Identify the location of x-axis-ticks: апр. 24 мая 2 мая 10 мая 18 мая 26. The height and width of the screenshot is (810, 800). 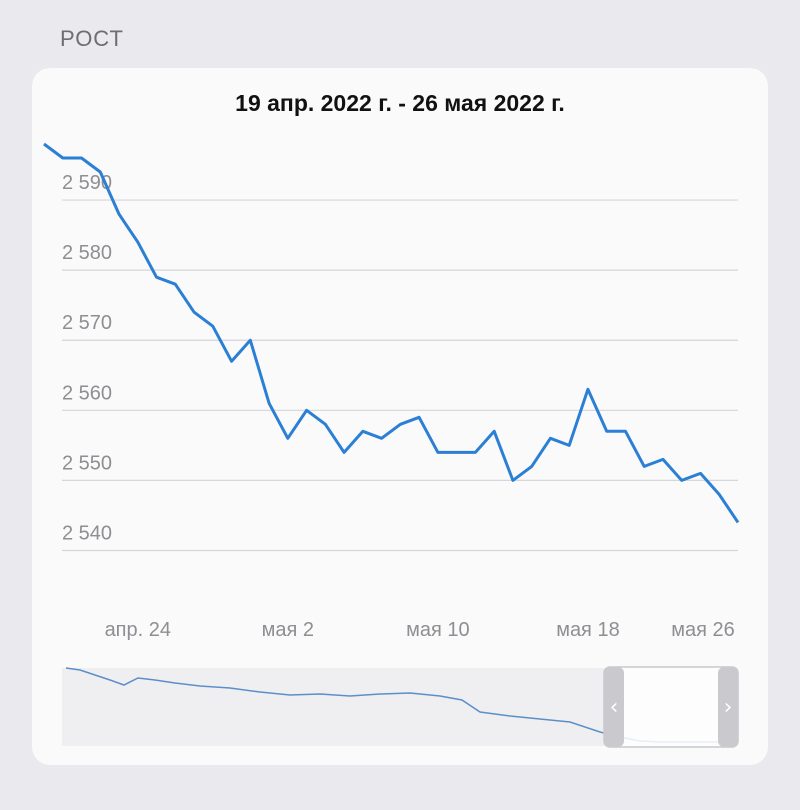
(420, 630).